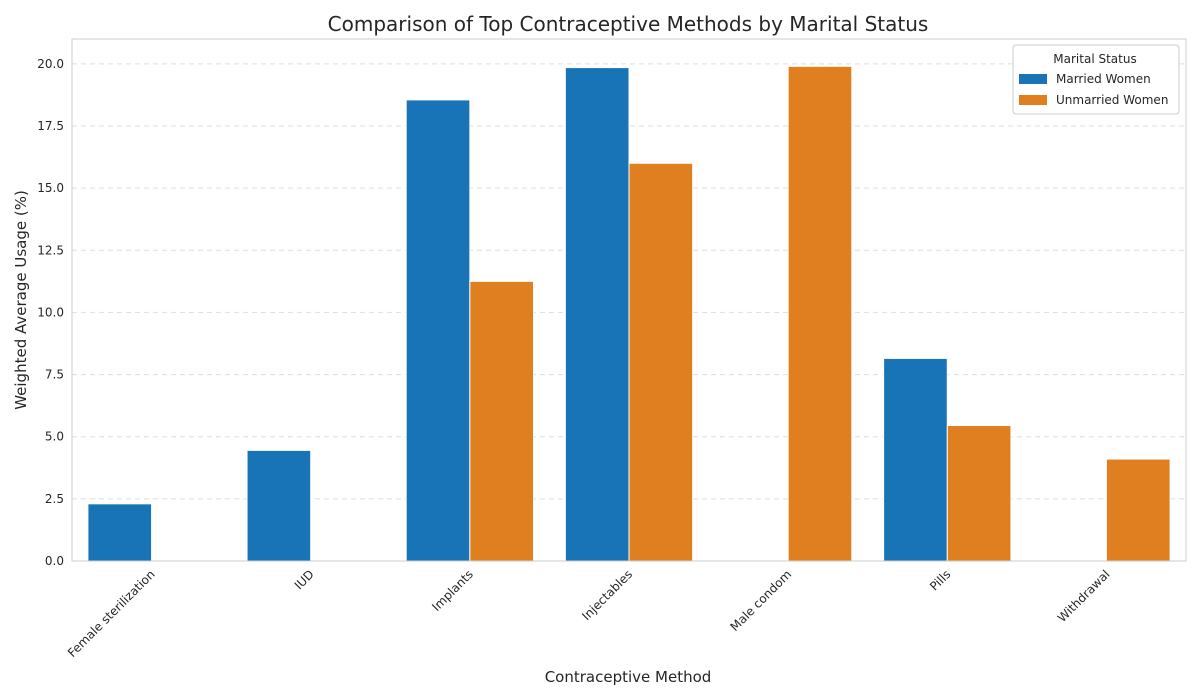  Describe the element at coordinates (1033, 79) in the screenshot. I see `legend-swatch-married` at that location.